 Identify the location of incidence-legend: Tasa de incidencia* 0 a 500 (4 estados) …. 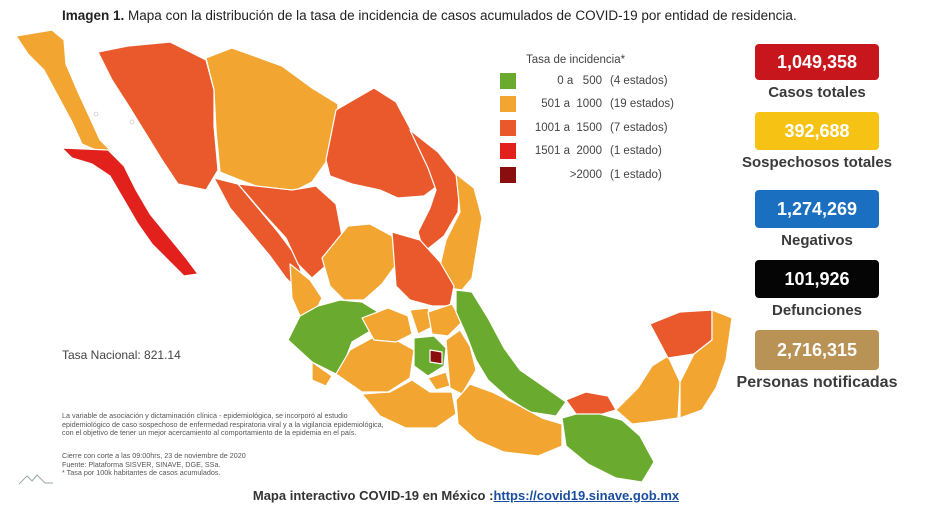
(587, 120).